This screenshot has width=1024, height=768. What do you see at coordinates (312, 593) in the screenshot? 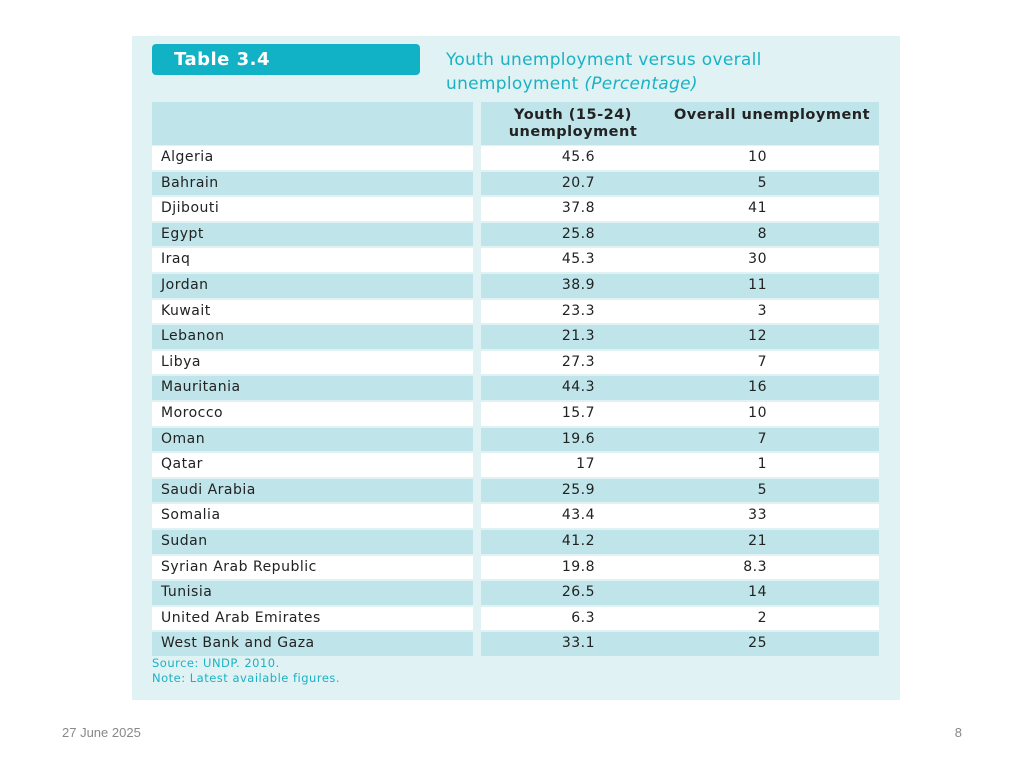
I see `country-cell: Tunisia` at bounding box center [312, 593].